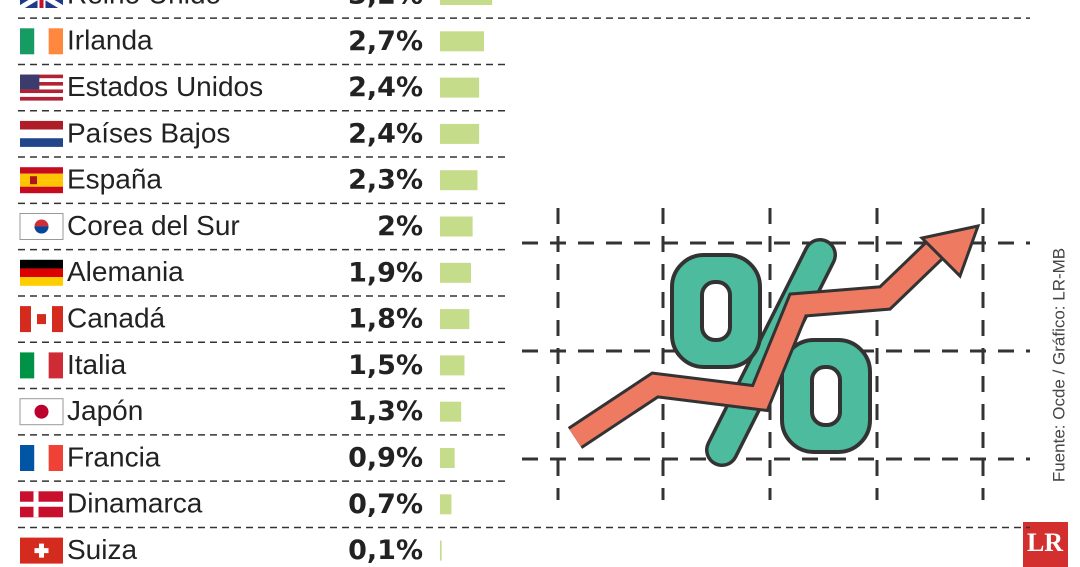  I want to click on country-label: Italia, so click(97, 364).